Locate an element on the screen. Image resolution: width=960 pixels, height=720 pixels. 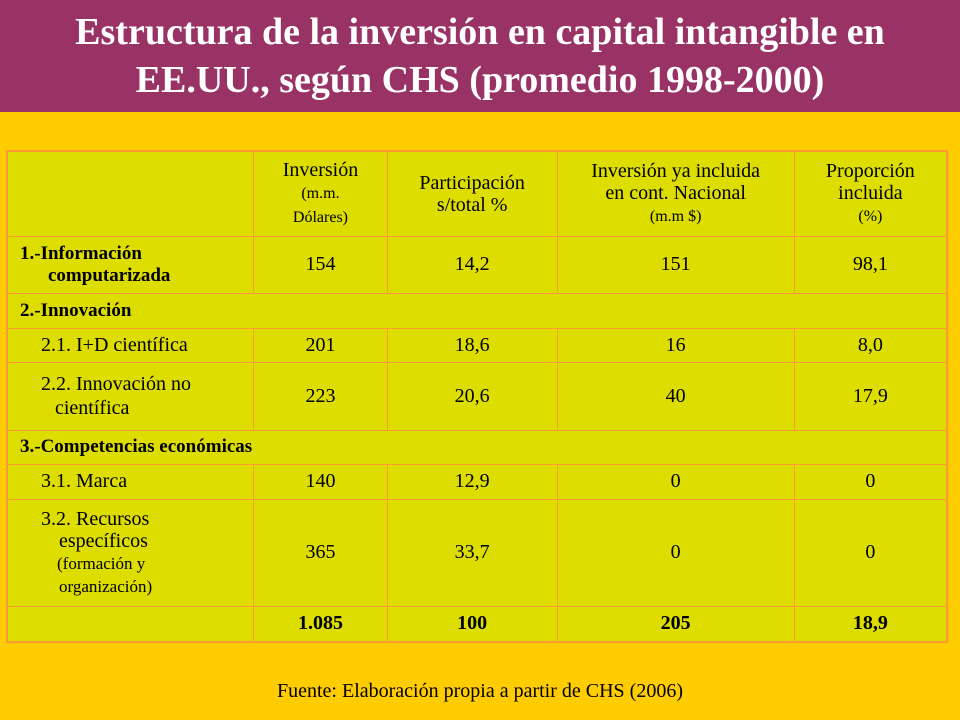
header-proporcion-label-2: incluida is located at coordinates (870, 192).